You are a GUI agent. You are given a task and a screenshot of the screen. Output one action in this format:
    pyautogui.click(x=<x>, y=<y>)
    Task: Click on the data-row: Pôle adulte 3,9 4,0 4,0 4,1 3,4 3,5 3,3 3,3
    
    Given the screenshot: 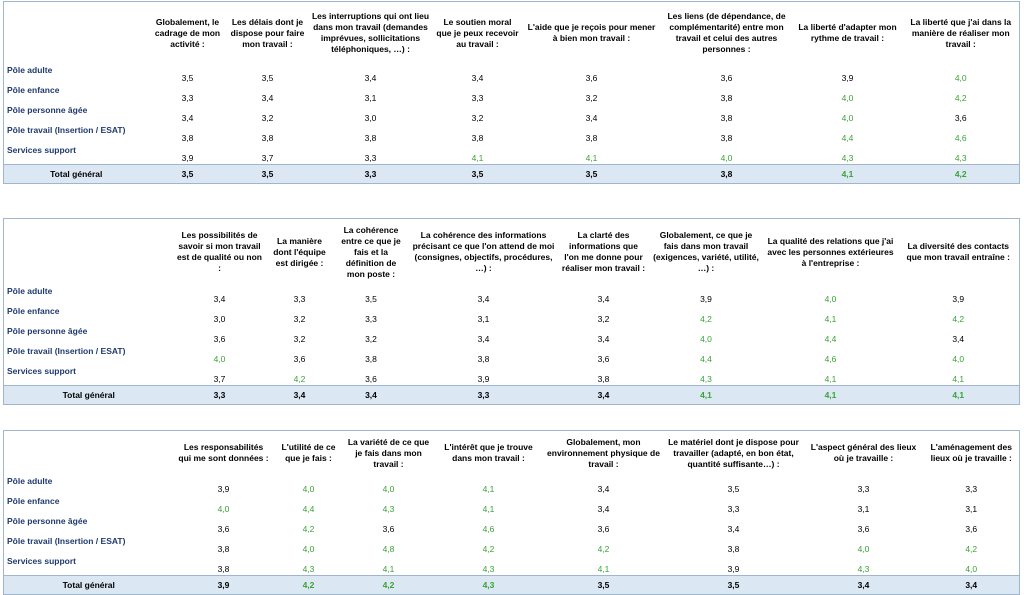 What is the action you would take?
    pyautogui.click(x=512, y=485)
    